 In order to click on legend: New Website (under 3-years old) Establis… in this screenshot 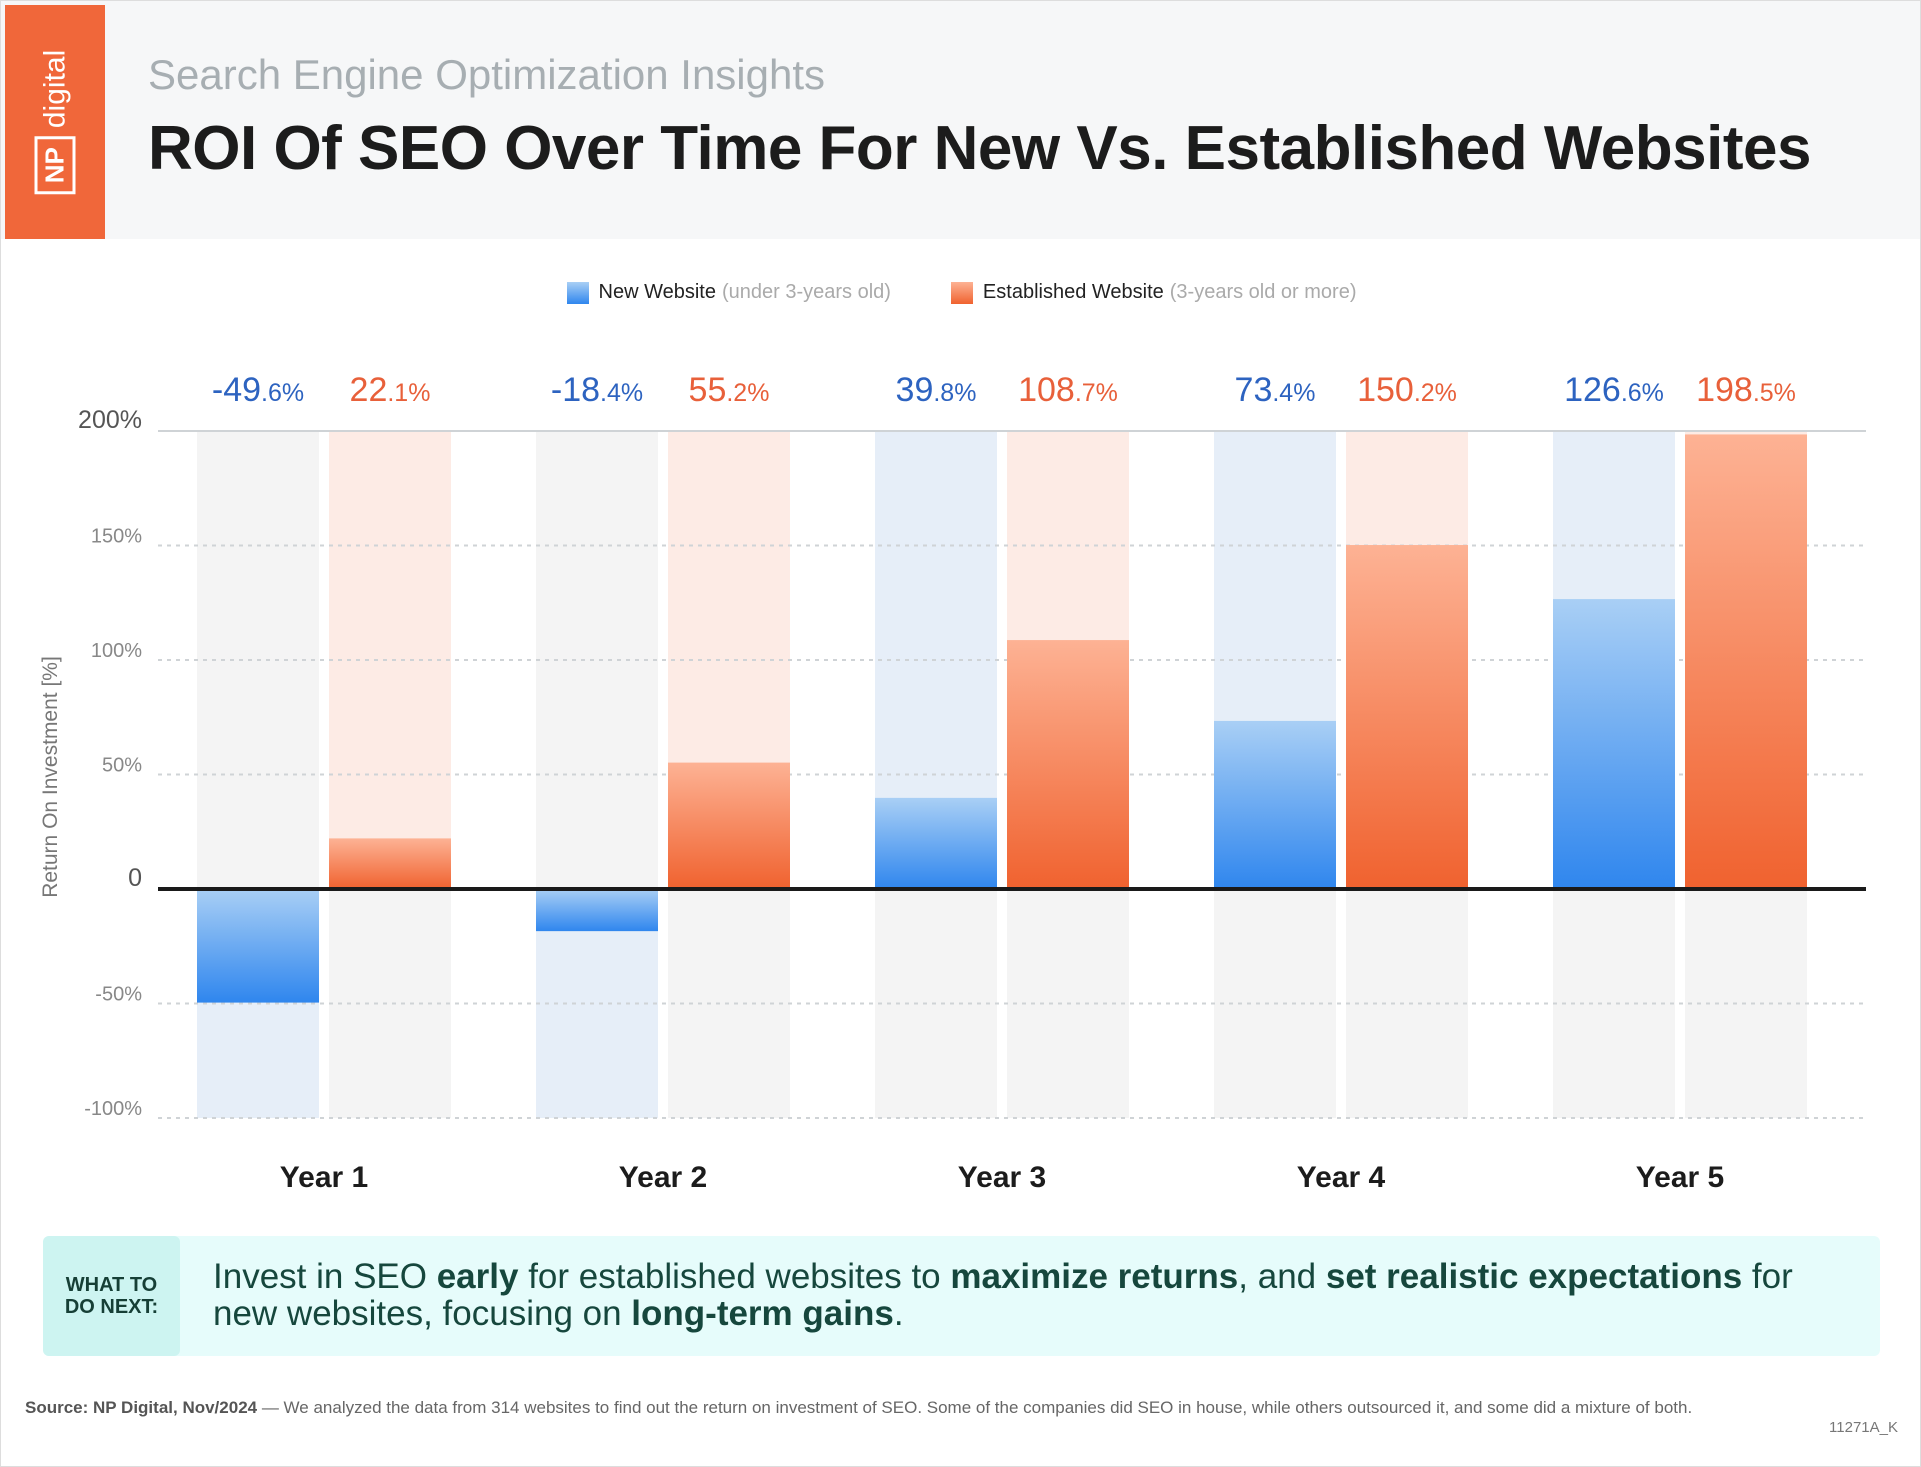, I will do `click(960, 292)`.